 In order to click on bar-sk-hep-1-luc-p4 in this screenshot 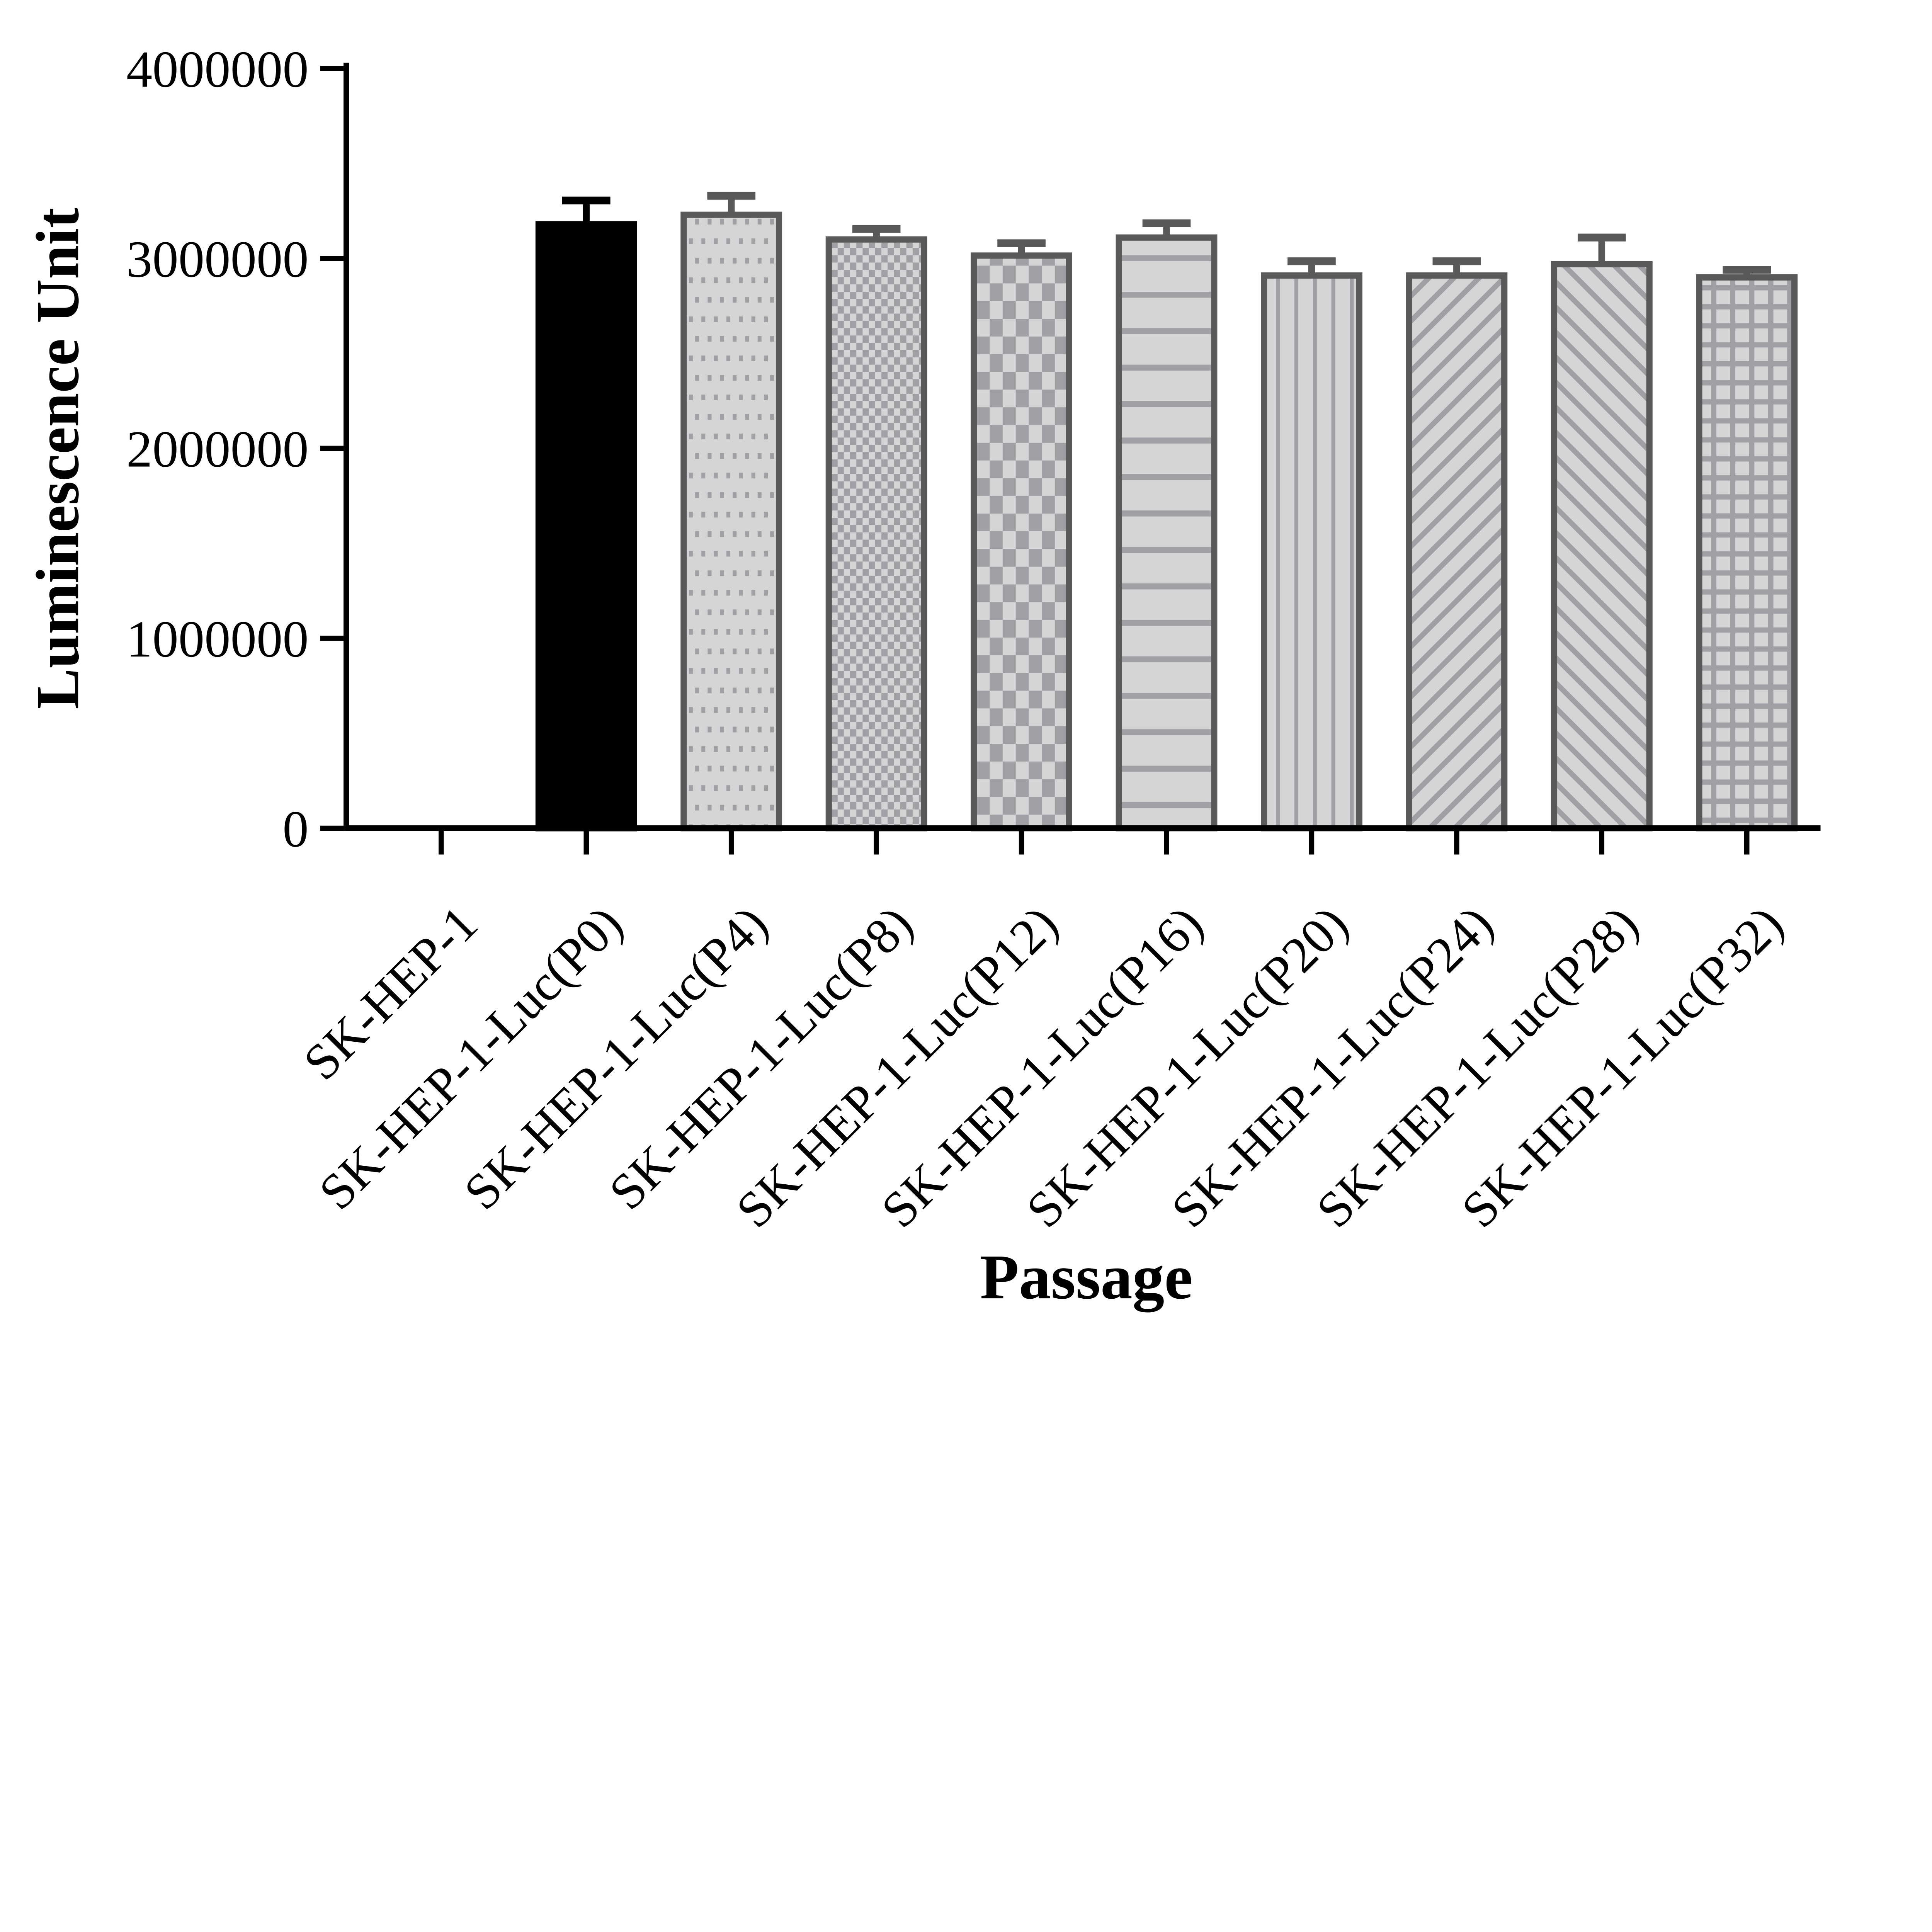, I will do `click(731, 521)`.